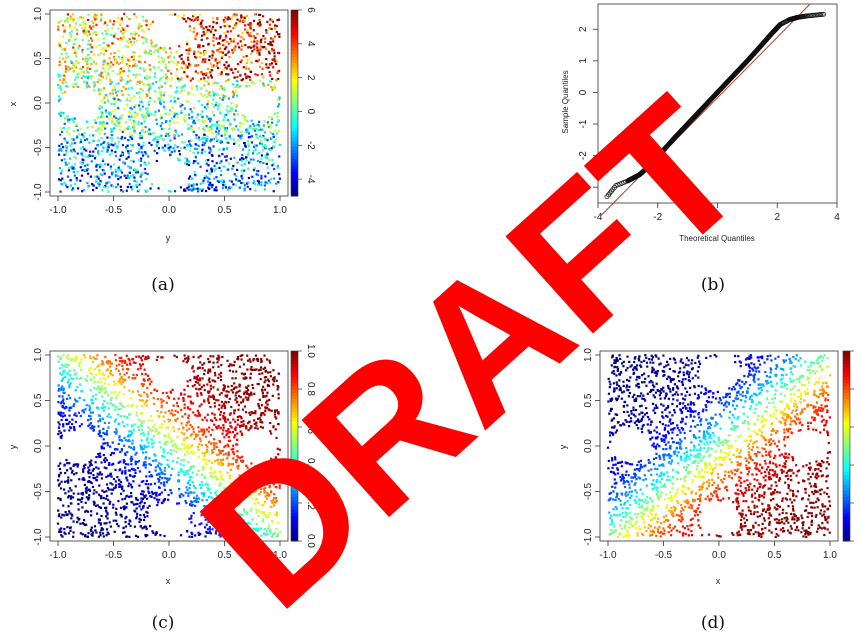 This screenshot has height=641, width=860. Describe the element at coordinates (294, 103) in the screenshot. I see `colorbar-frame` at that location.